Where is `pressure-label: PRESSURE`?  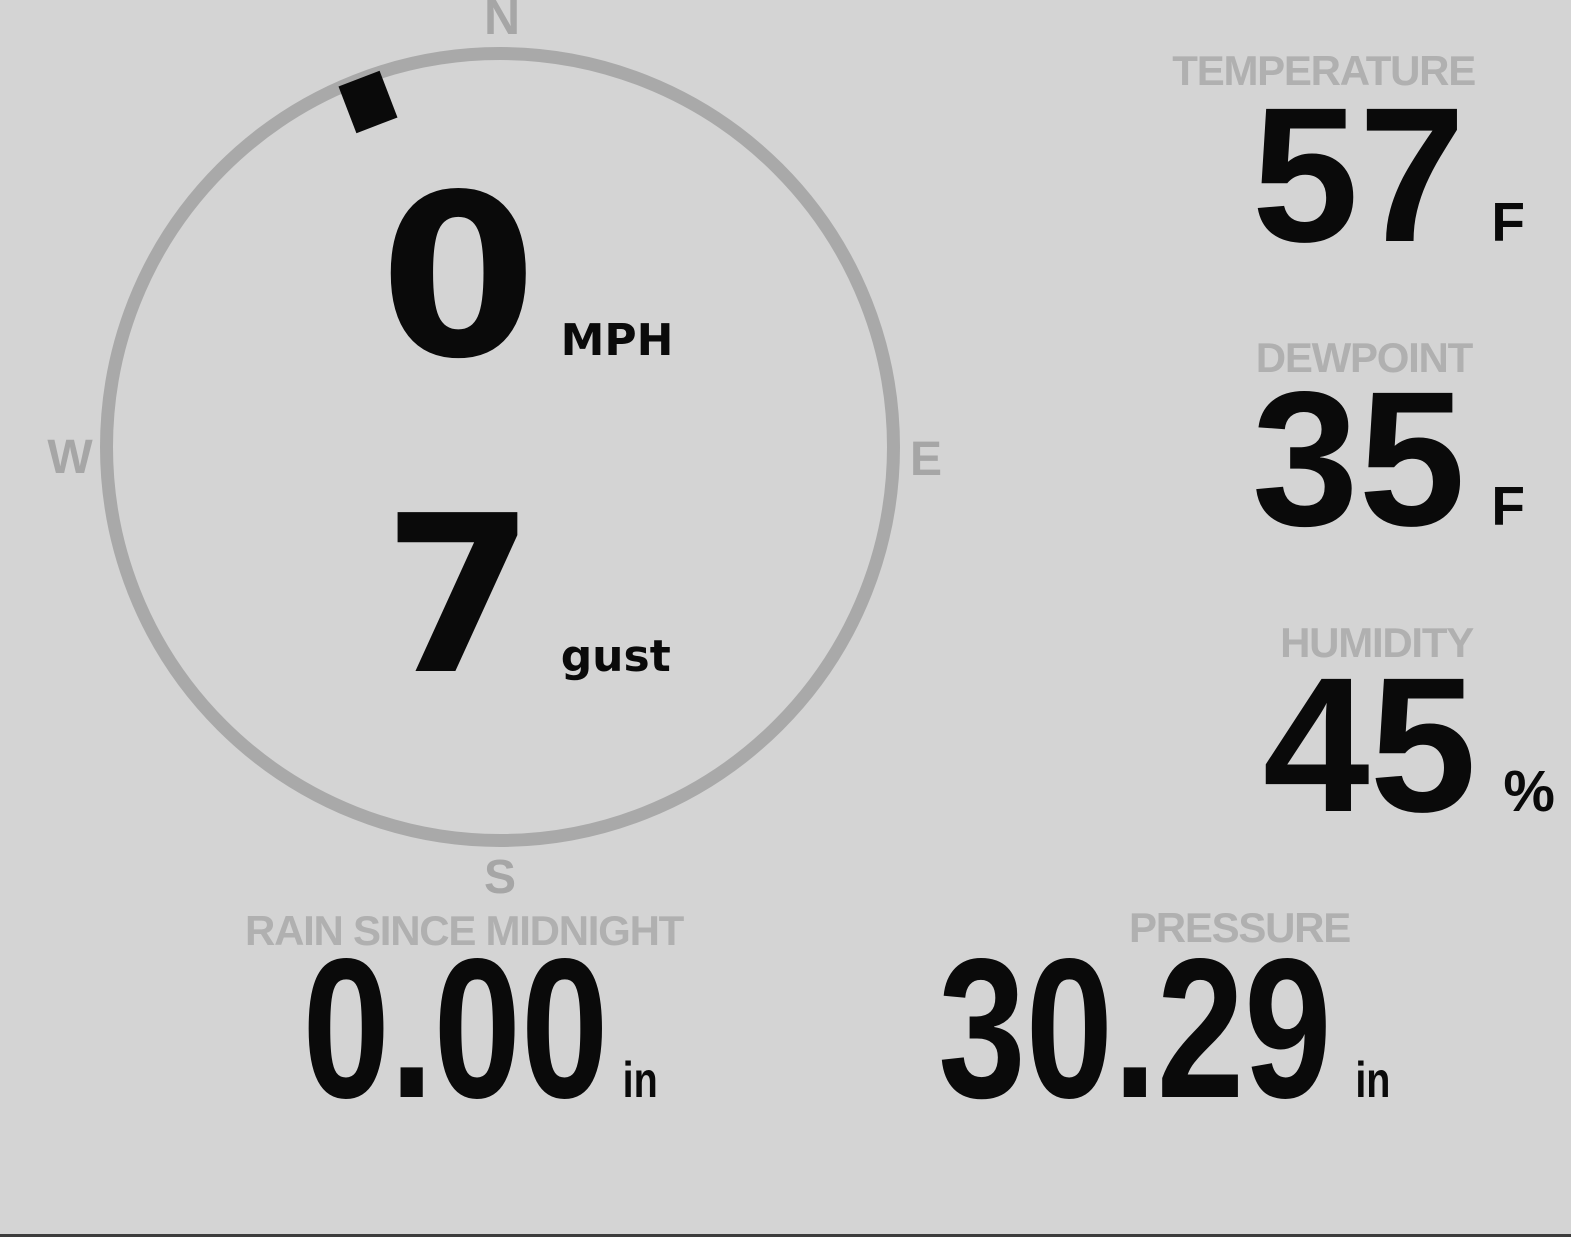 pressure-label: PRESSURE is located at coordinates (1240, 927).